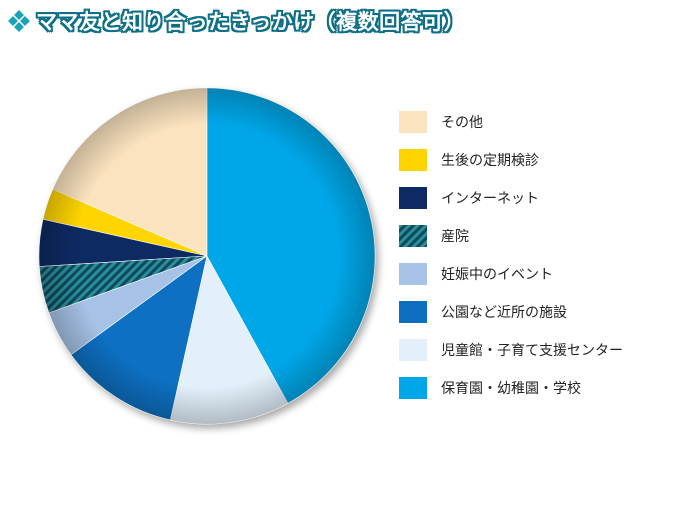 This screenshot has height=510, width=680. I want to click on legend-item: 生後の定期検診, so click(534, 160).